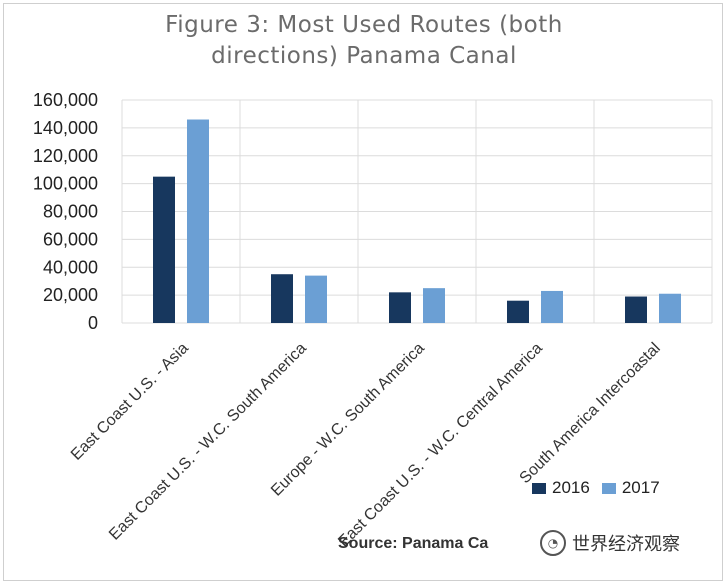 This screenshot has height=586, width=728. I want to click on legend-swatch-2016, so click(539, 488).